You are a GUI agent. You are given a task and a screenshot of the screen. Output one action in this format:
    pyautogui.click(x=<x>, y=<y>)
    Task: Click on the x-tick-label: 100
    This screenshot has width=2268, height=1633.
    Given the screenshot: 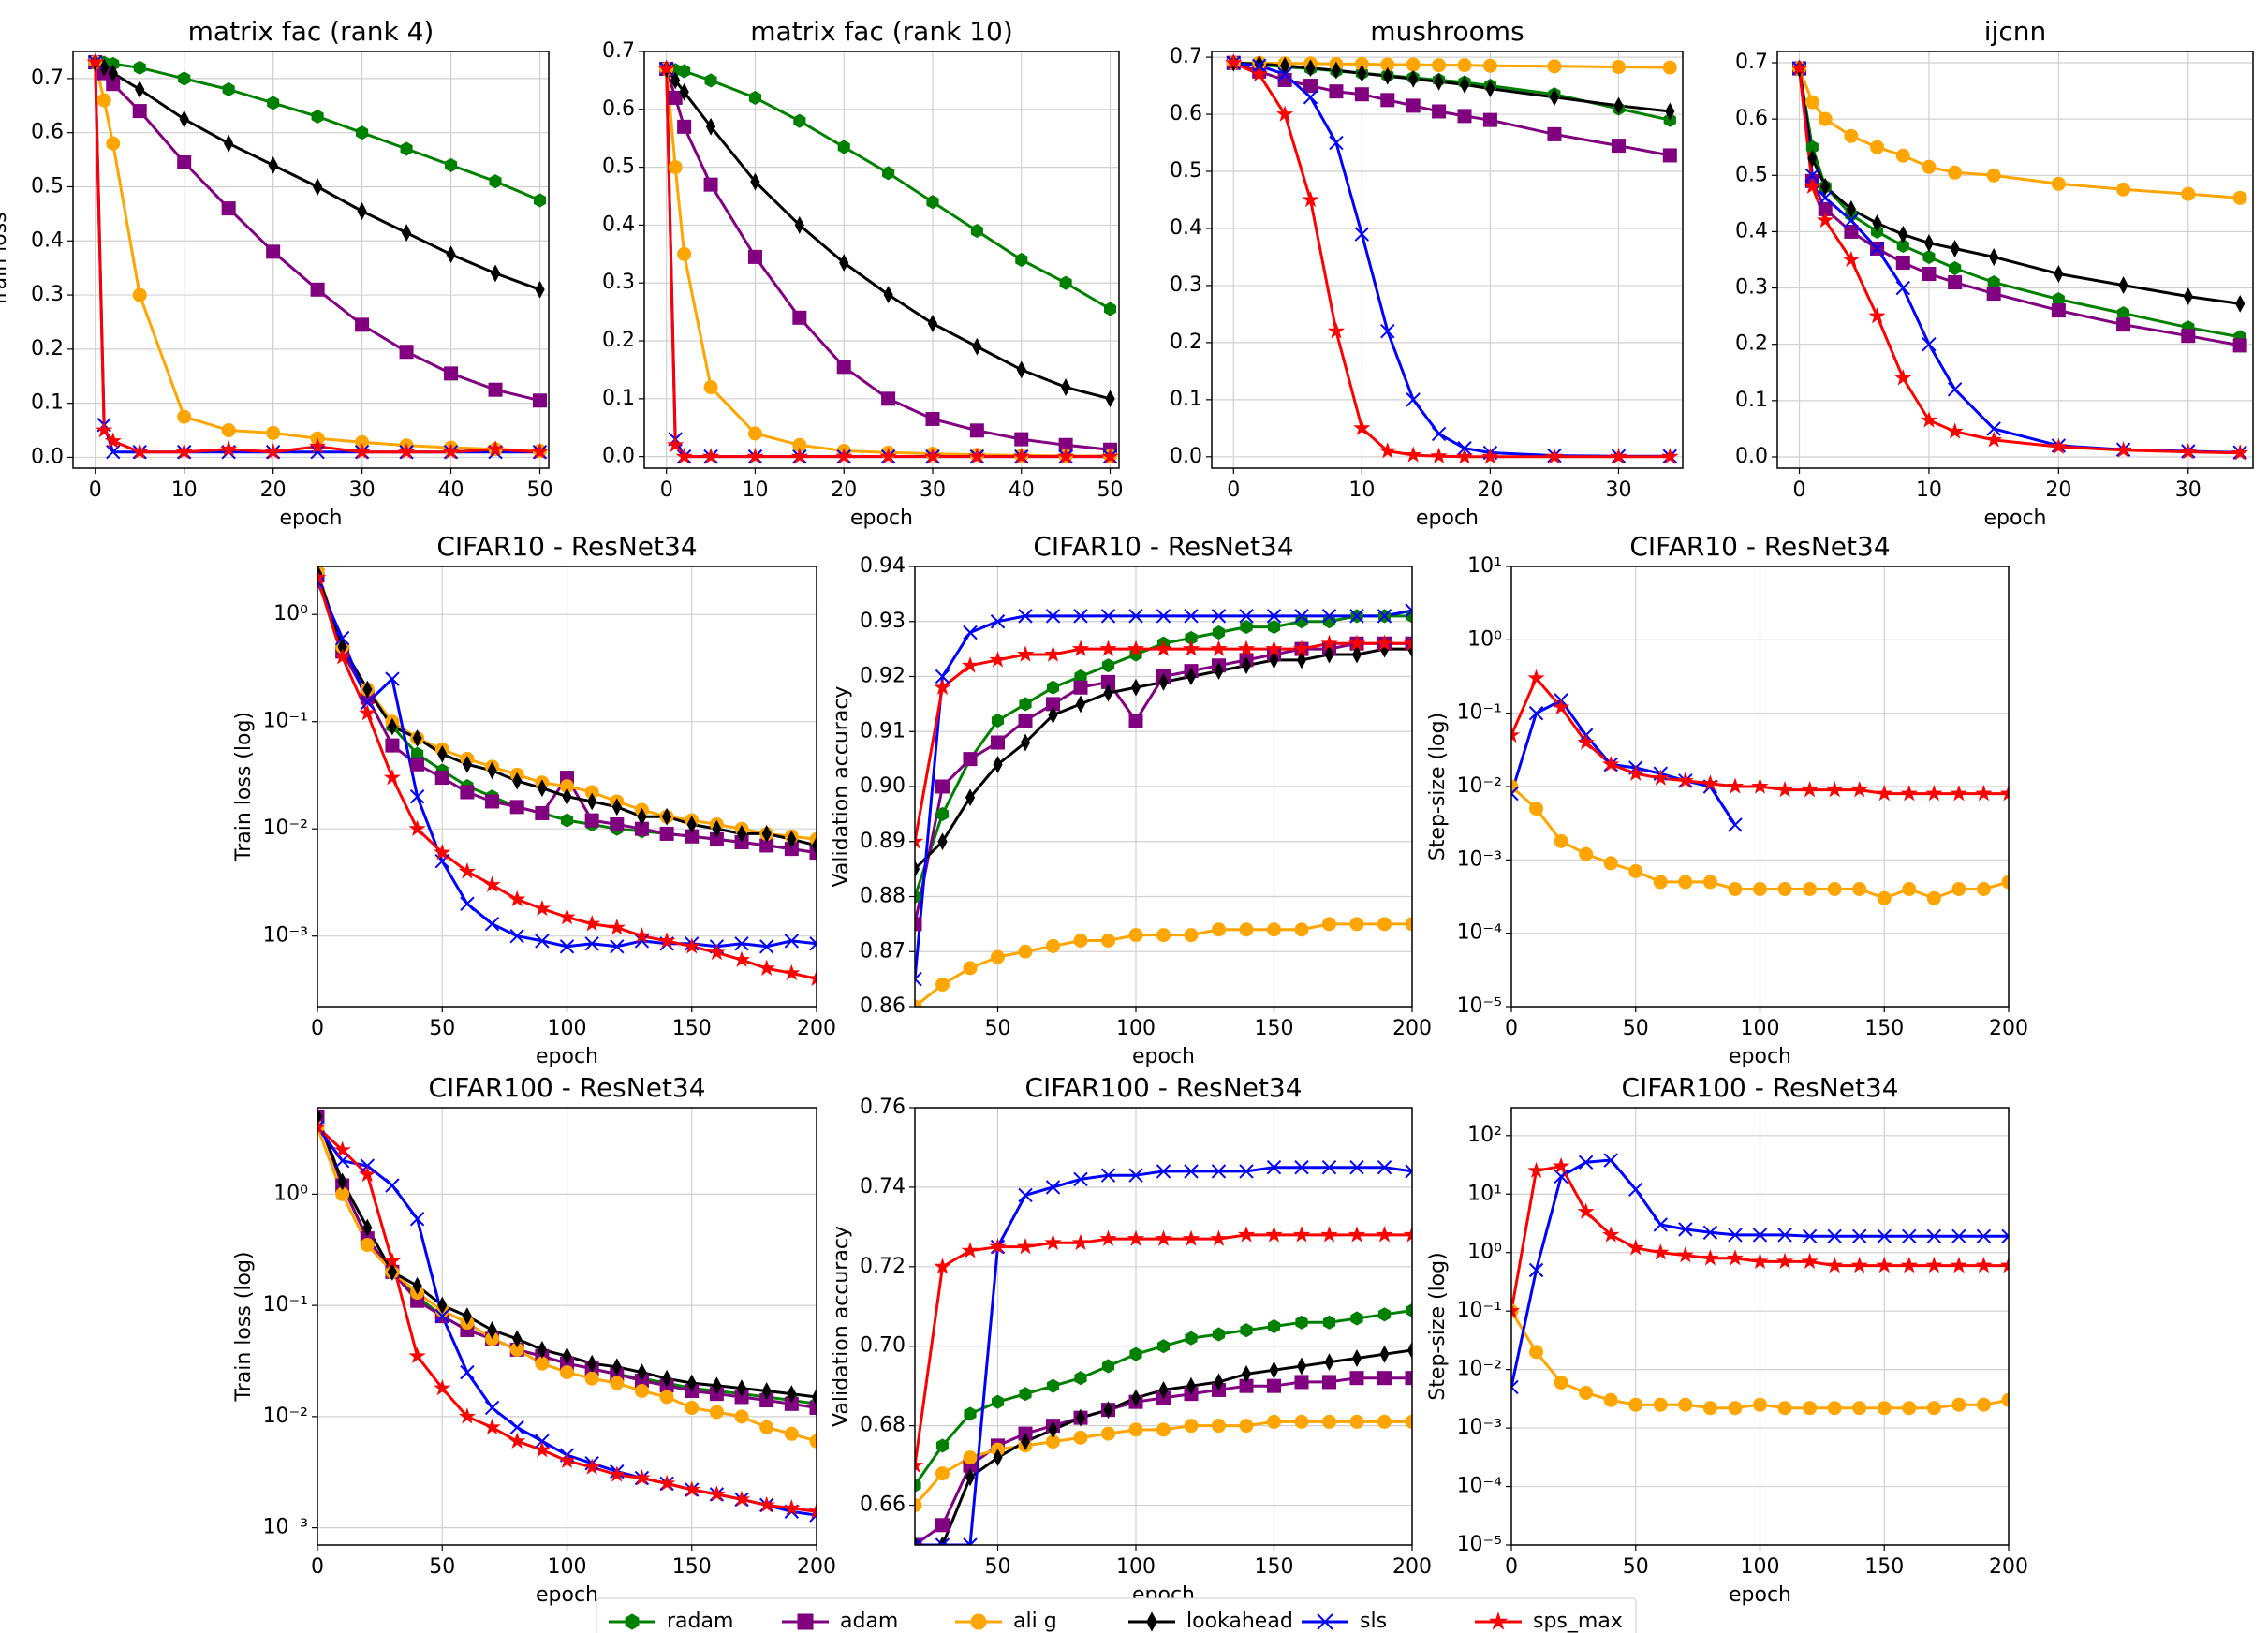 What is the action you would take?
    pyautogui.click(x=567, y=1029)
    